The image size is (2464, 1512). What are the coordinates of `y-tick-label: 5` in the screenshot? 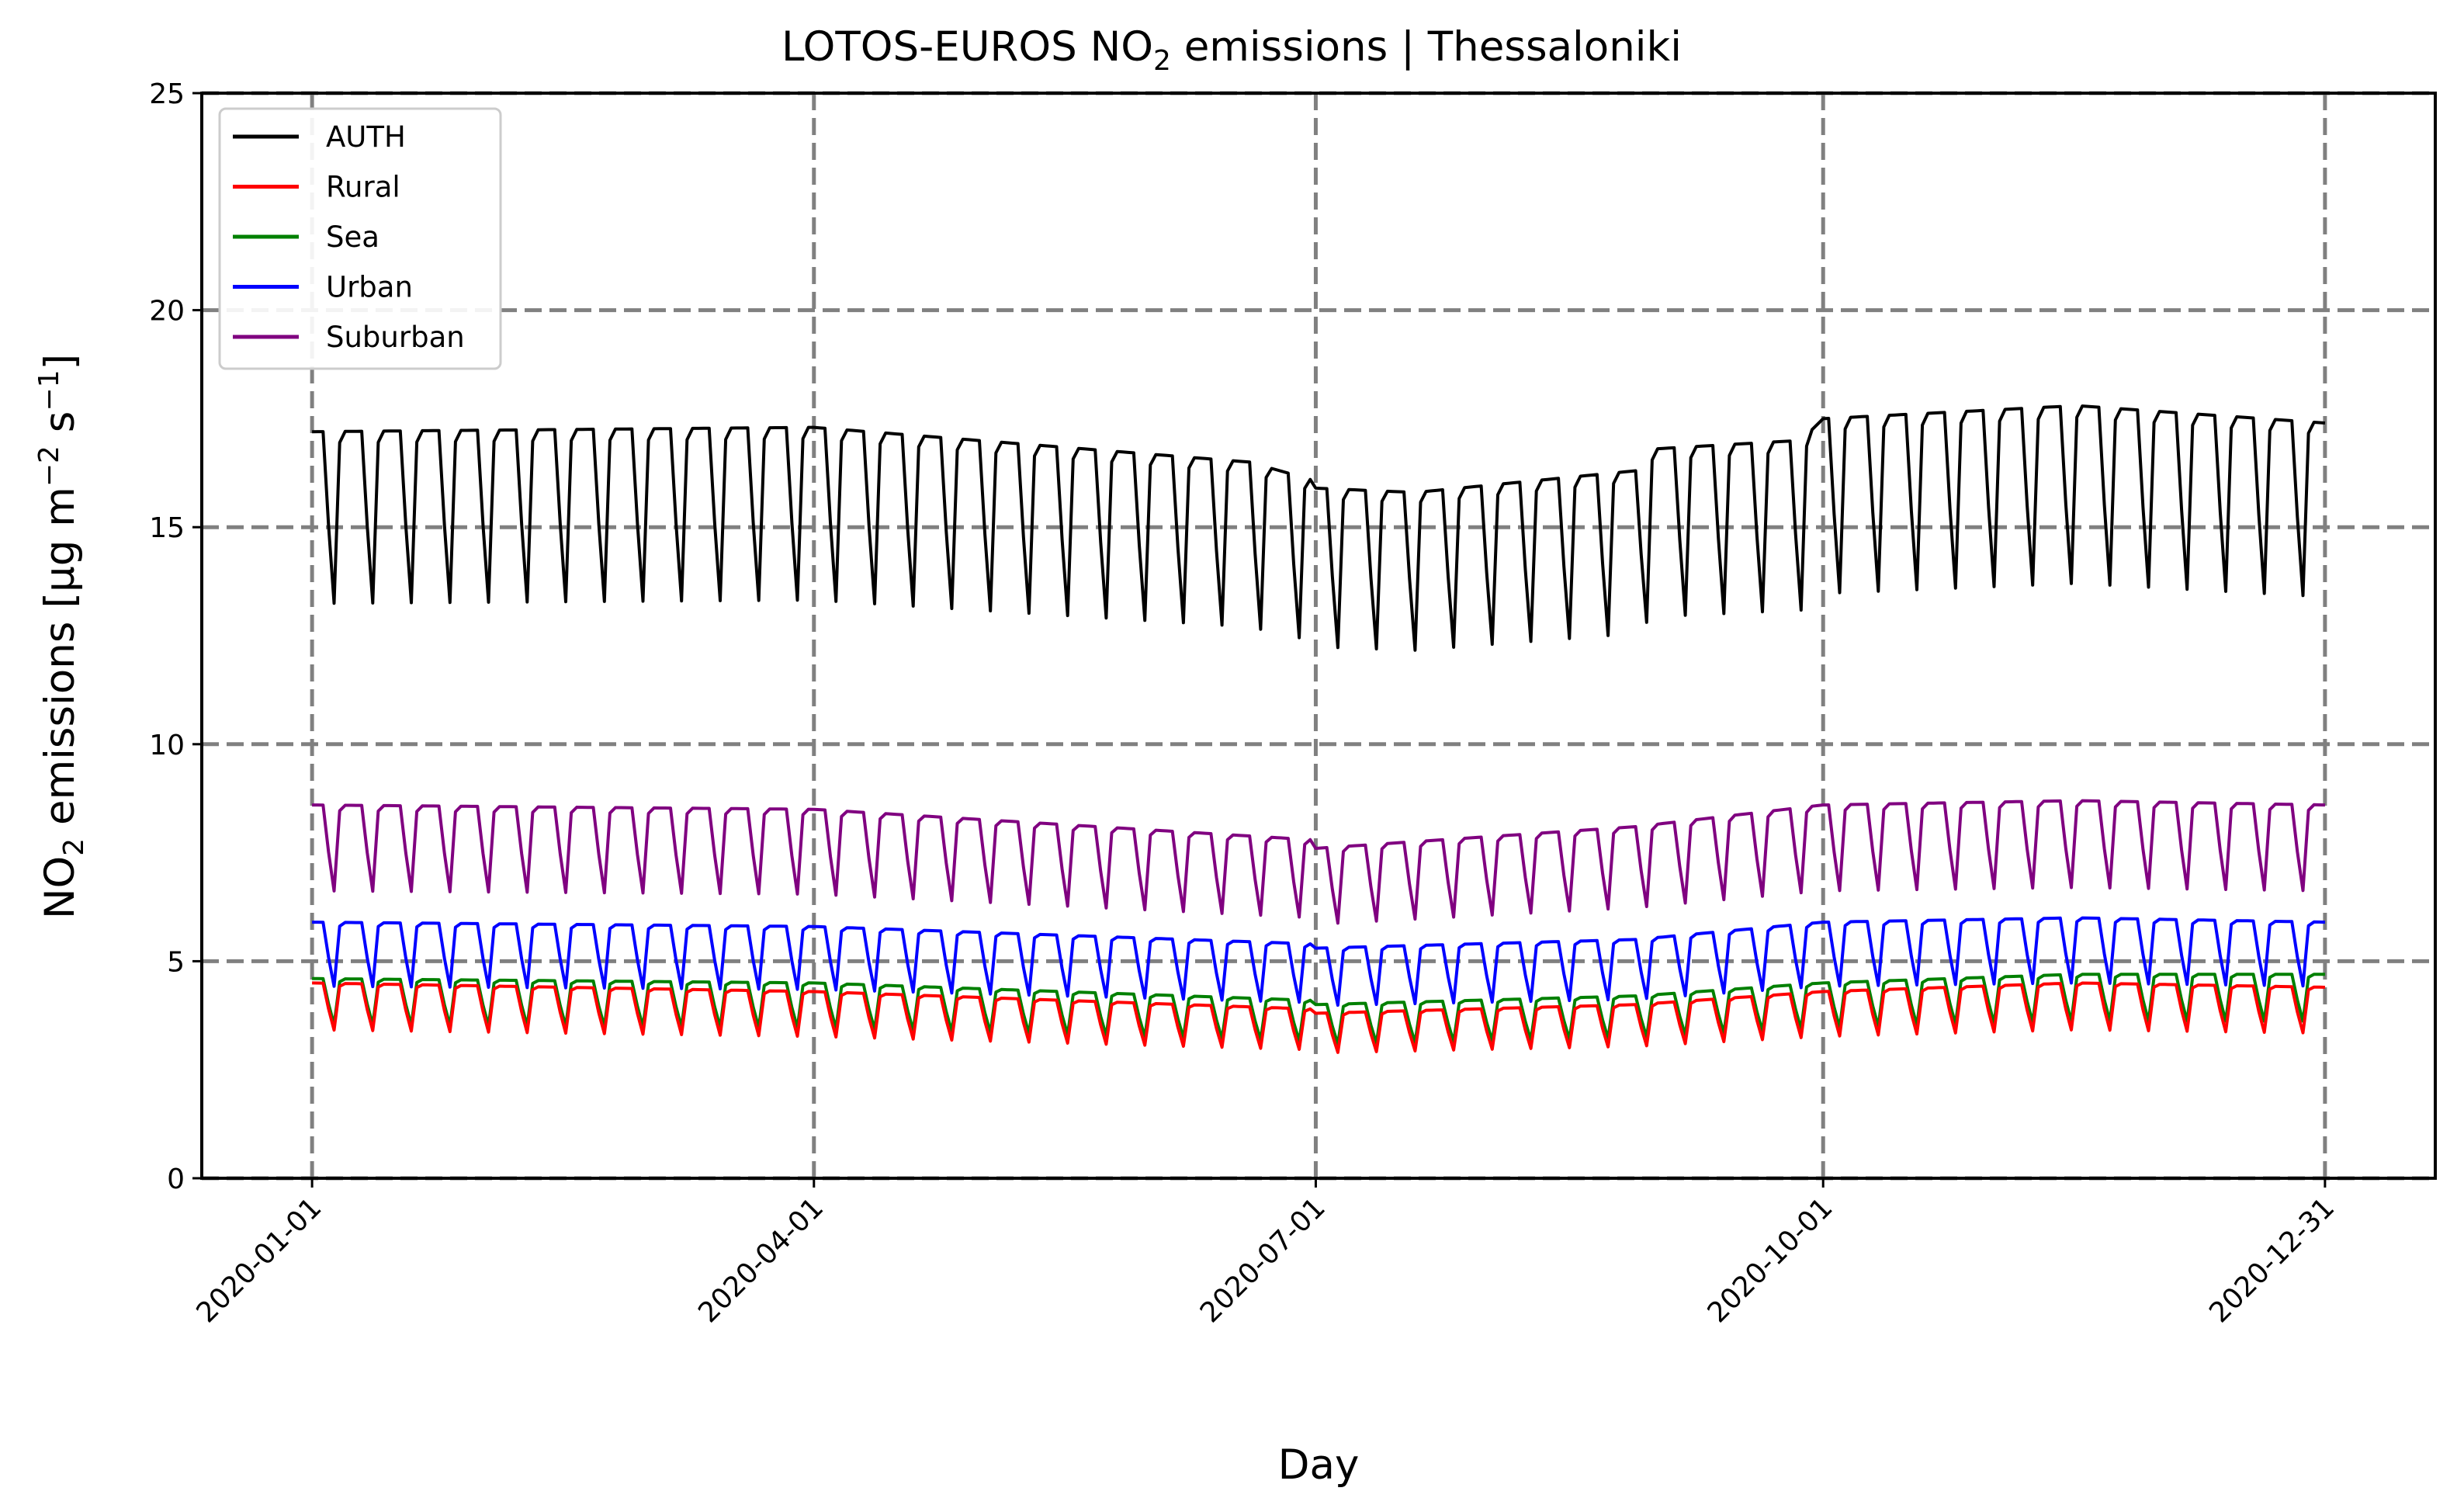 It's located at (176, 962).